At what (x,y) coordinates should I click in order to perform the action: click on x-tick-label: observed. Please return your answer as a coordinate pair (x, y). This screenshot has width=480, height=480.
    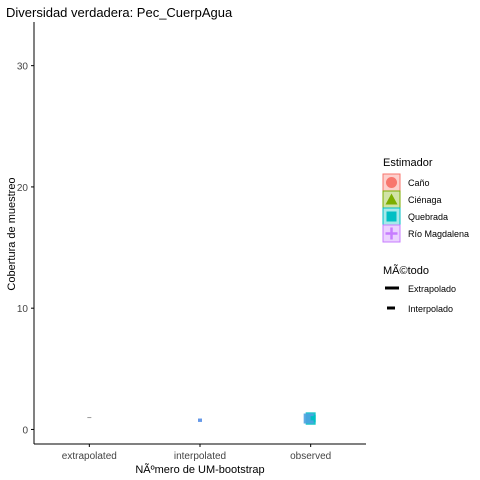
    Looking at the image, I should click on (310, 456).